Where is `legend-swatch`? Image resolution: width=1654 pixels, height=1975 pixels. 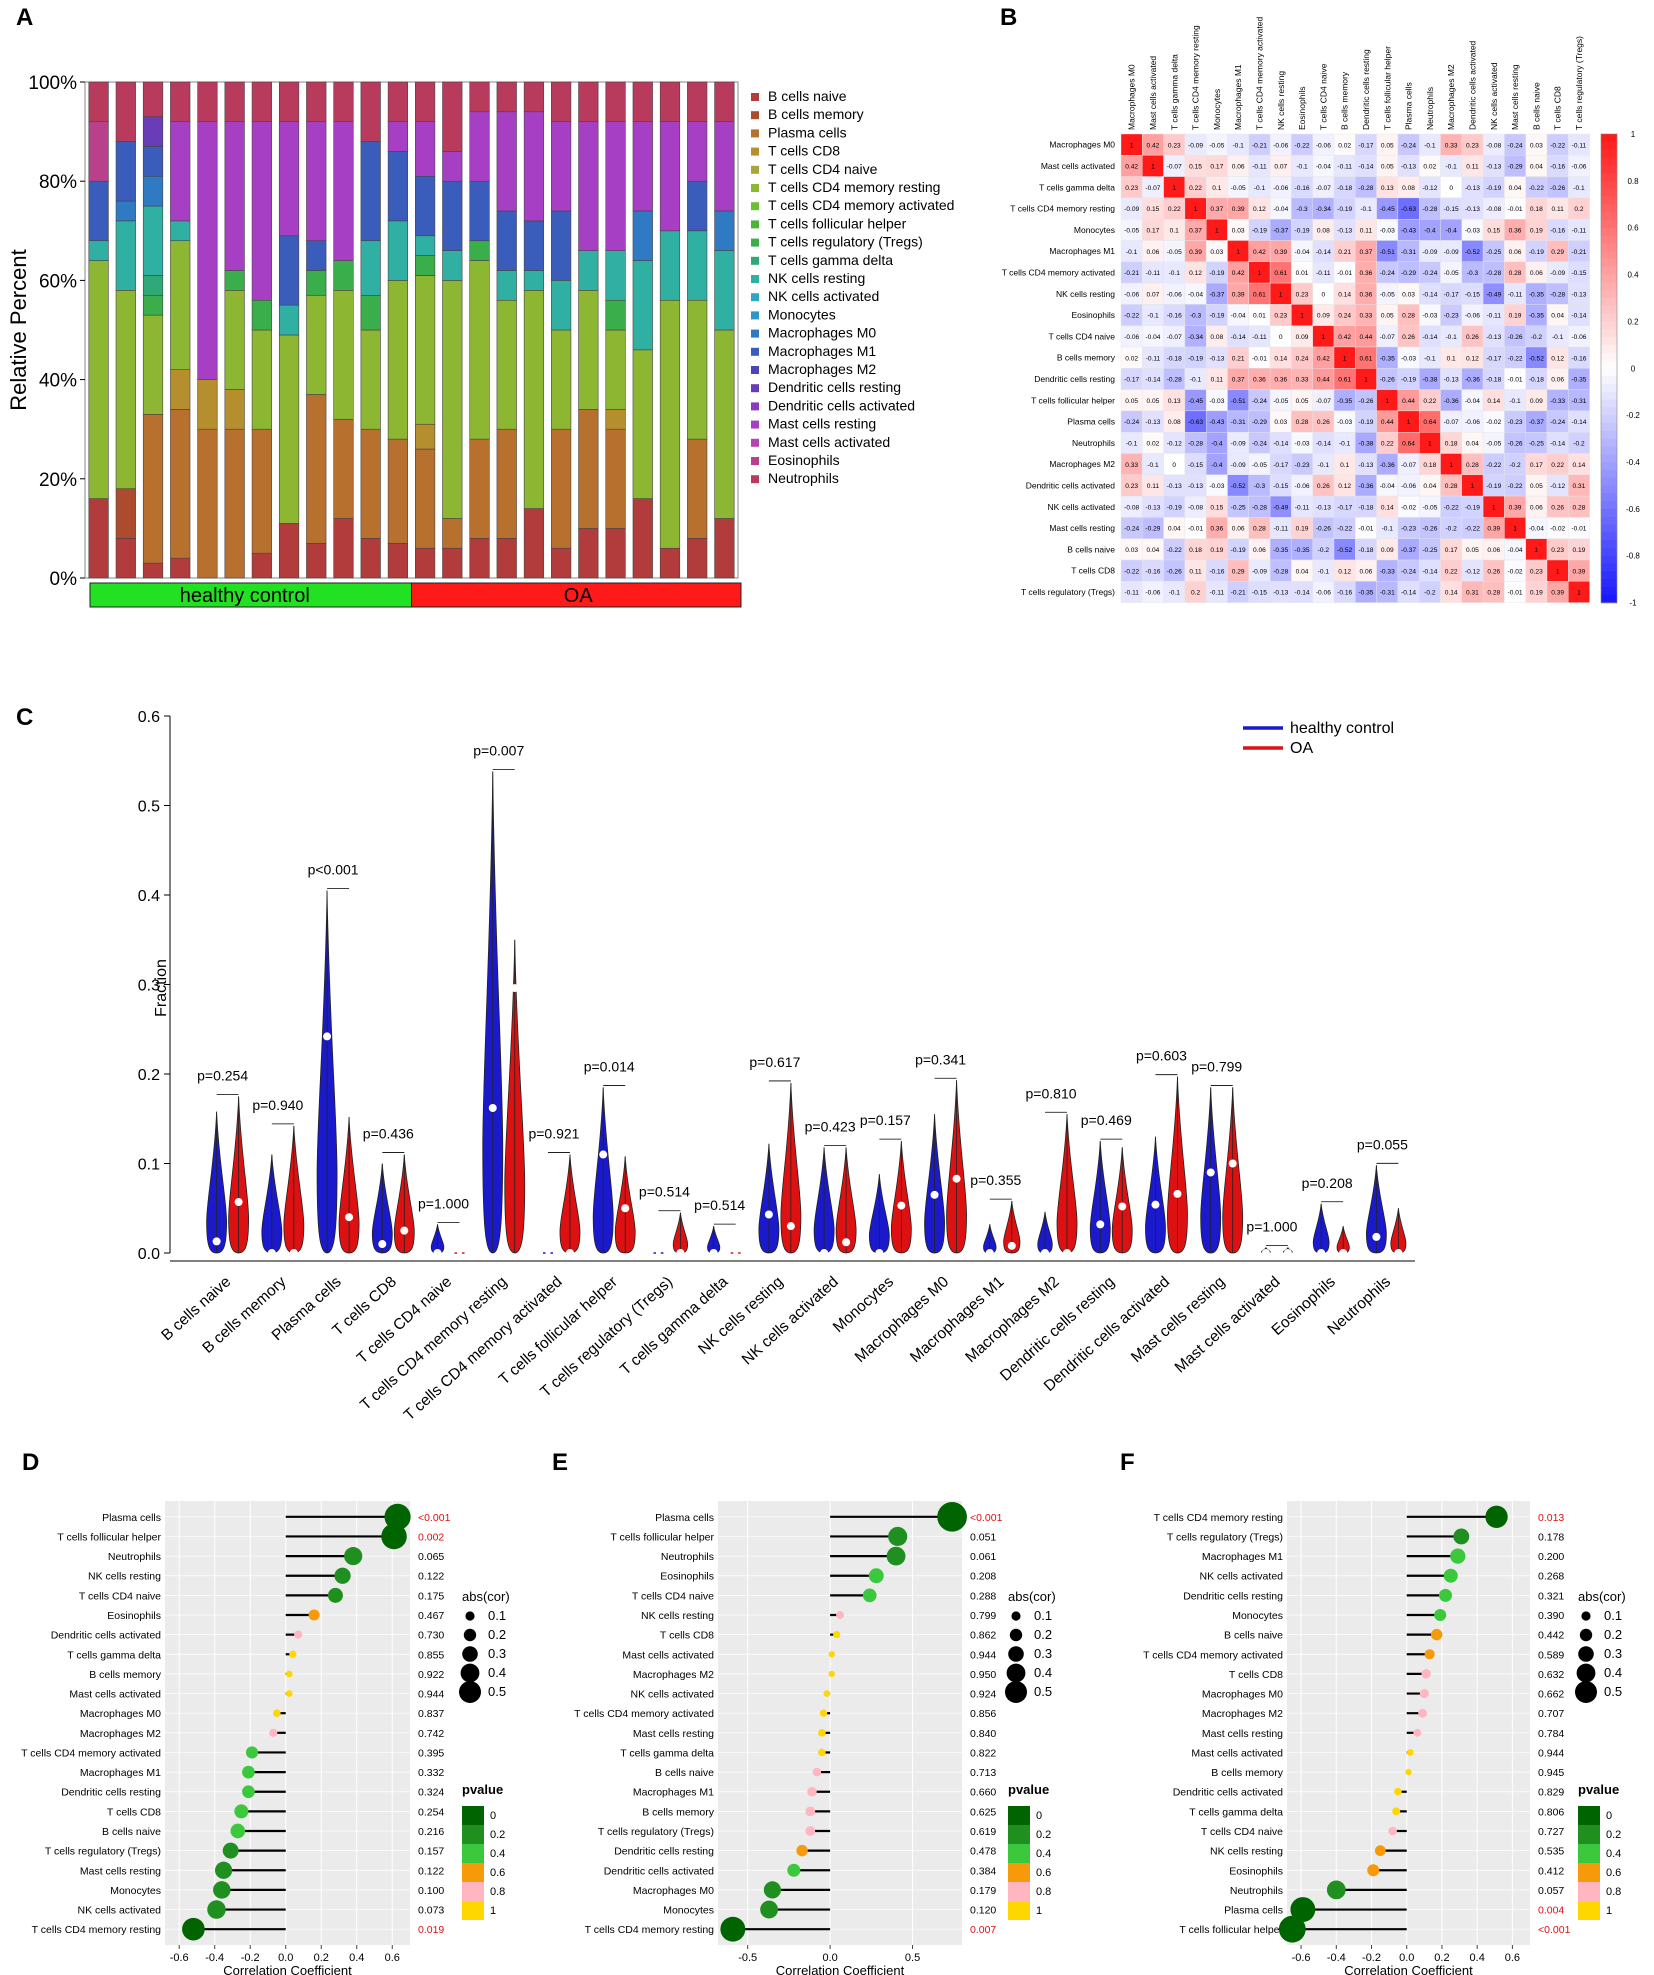
legend-swatch is located at coordinates (755, 133).